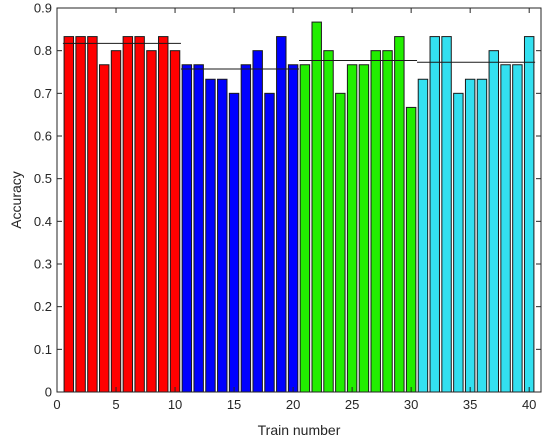  What do you see at coordinates (43, 264) in the screenshot?
I see `y-tick-label: 0.3` at bounding box center [43, 264].